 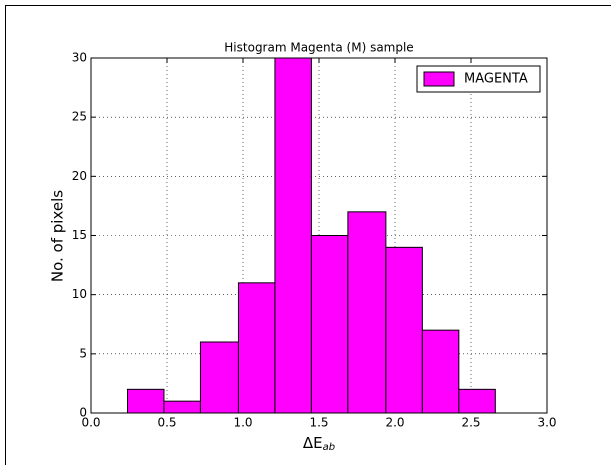 I want to click on x-label-base: ΔE, so click(x=313, y=443).